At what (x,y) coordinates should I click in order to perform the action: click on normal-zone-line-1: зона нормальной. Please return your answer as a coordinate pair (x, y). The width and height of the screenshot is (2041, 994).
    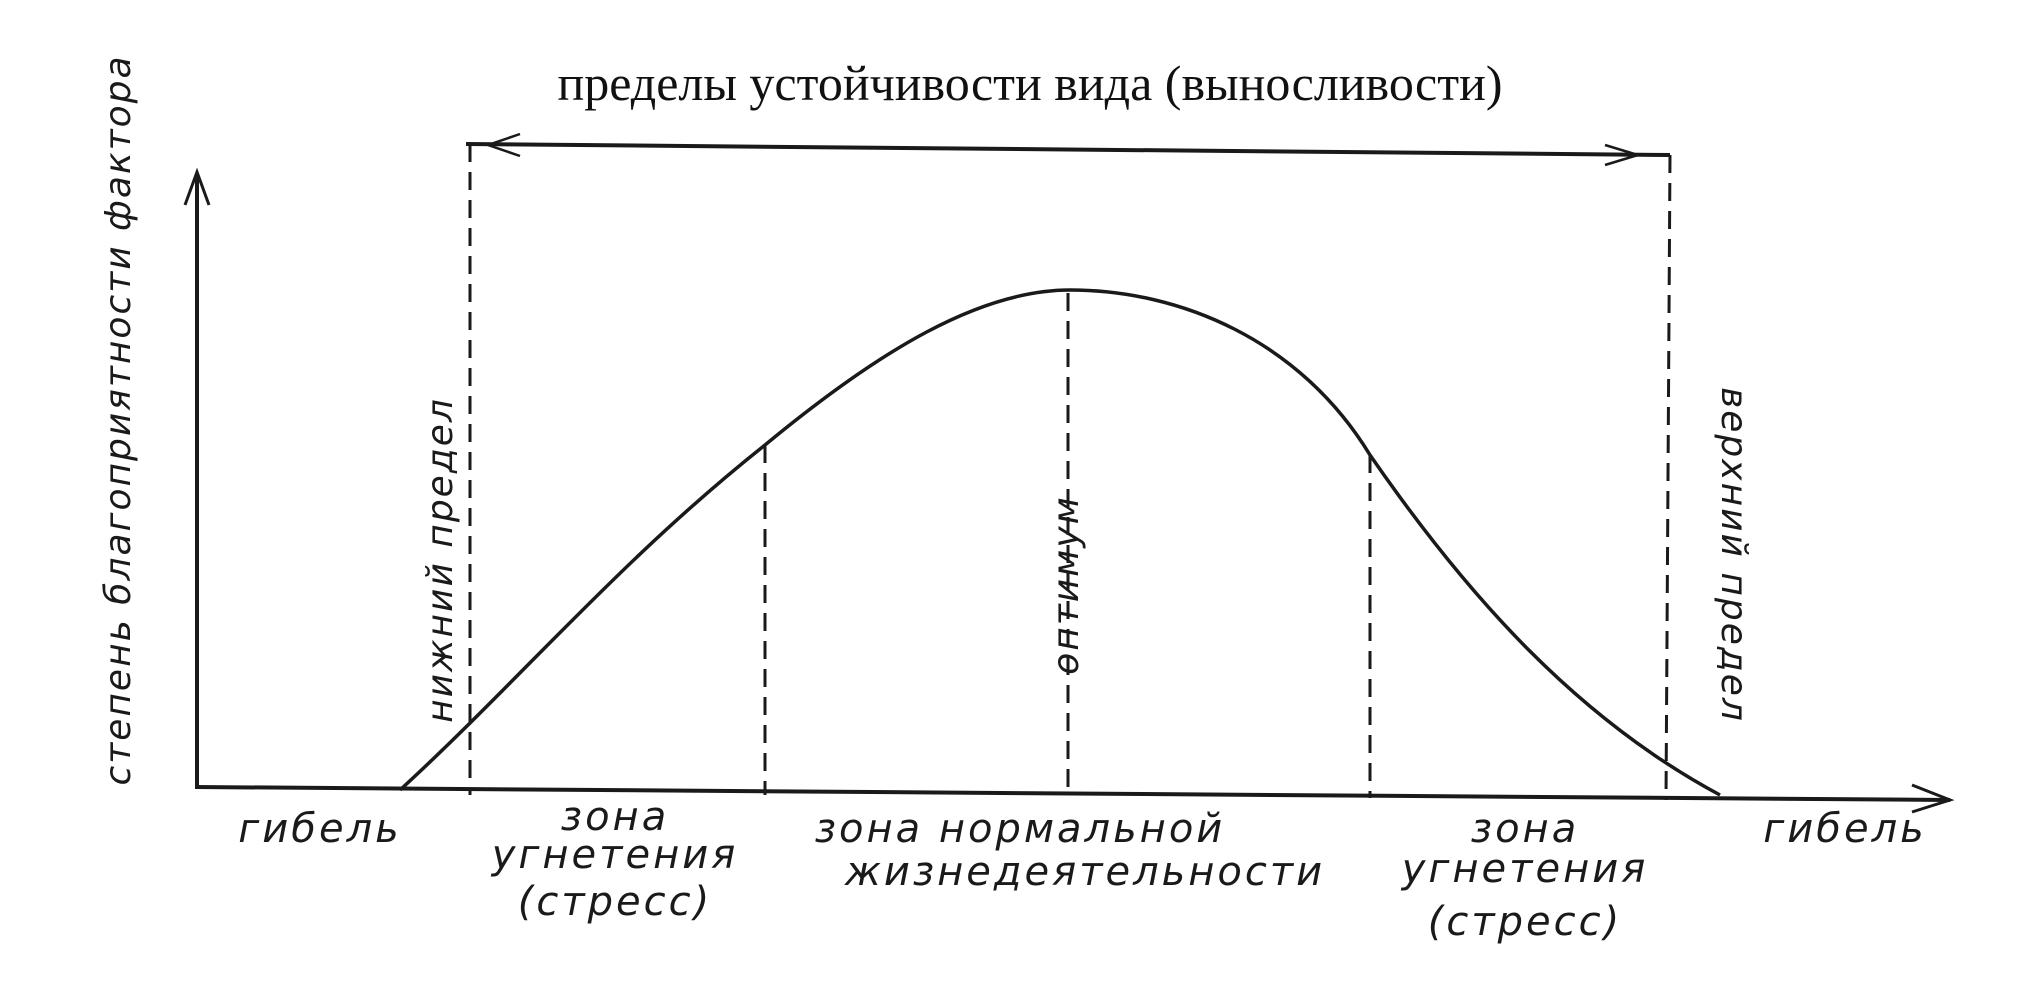
    Looking at the image, I should click on (1020, 829).